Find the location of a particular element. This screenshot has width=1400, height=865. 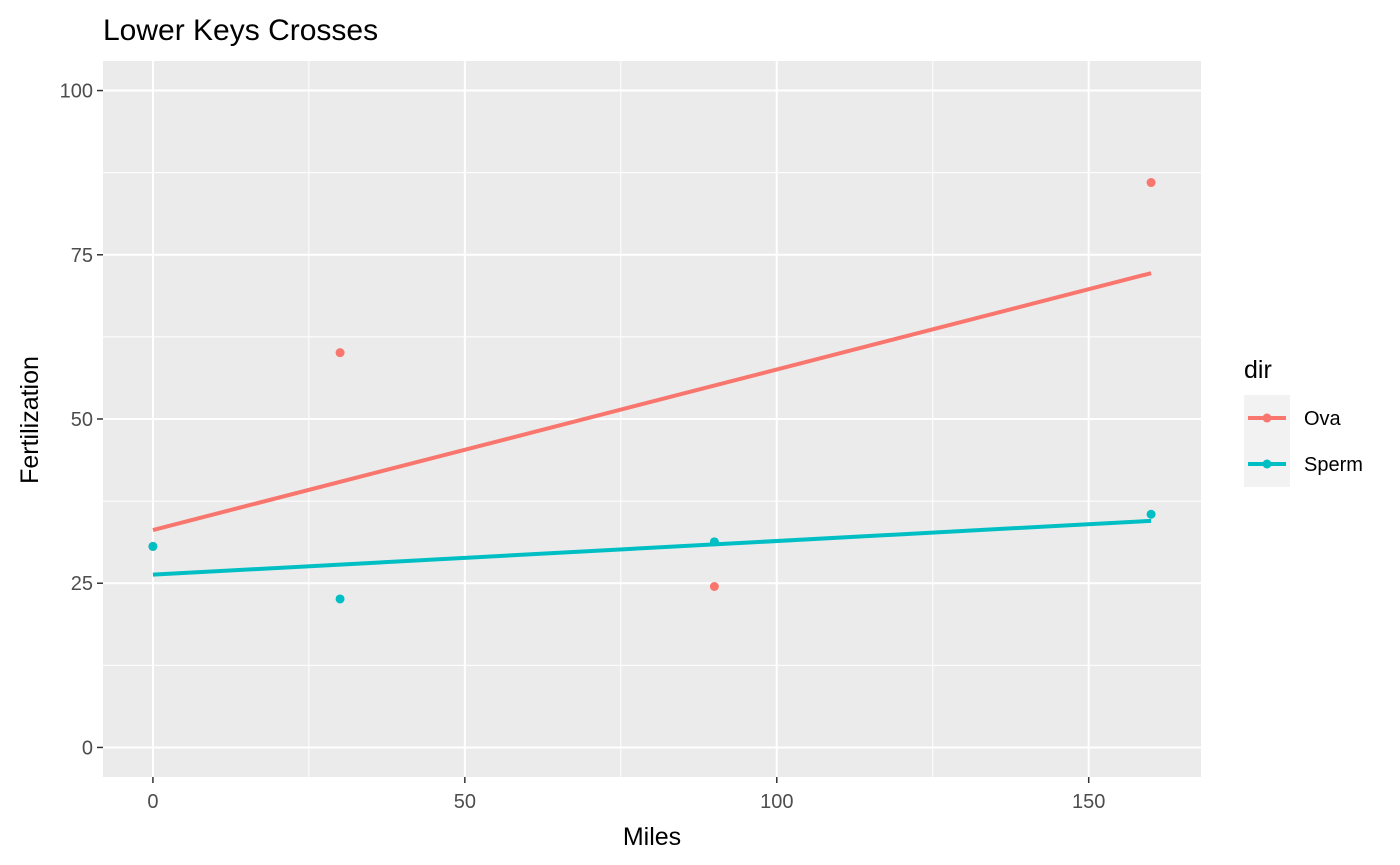

x-tick-label: 50 is located at coordinates (465, 802).